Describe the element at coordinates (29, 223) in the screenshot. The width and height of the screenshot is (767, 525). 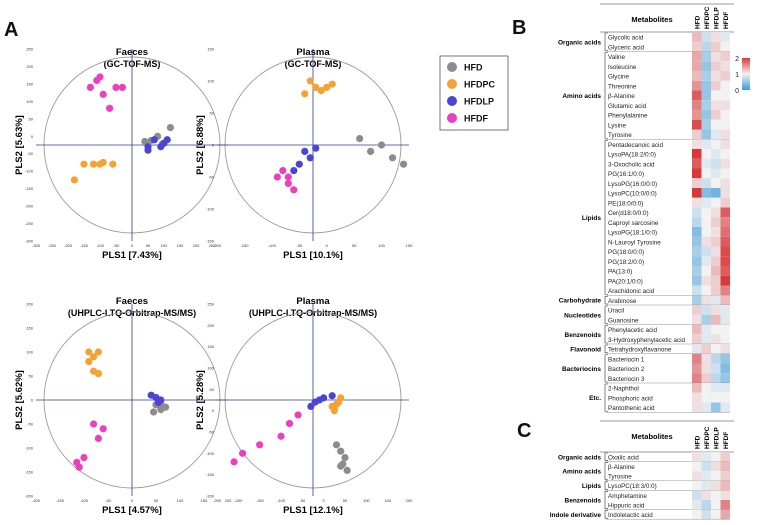
I see `y-tick-label: -250` at that location.